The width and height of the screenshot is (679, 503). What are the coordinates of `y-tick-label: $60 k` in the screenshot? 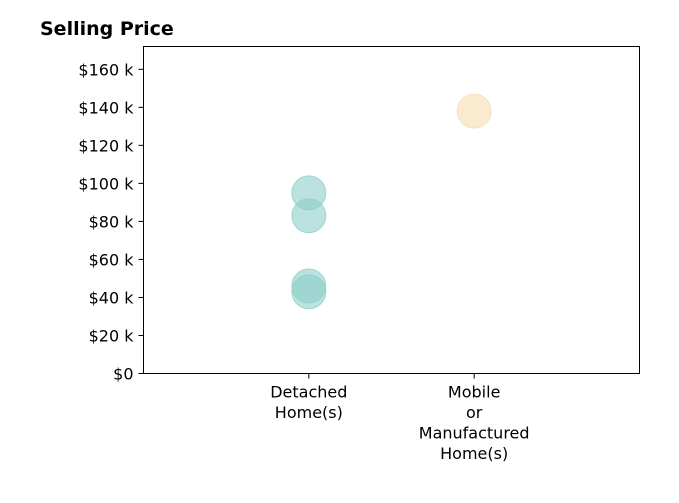 It's located at (112, 259).